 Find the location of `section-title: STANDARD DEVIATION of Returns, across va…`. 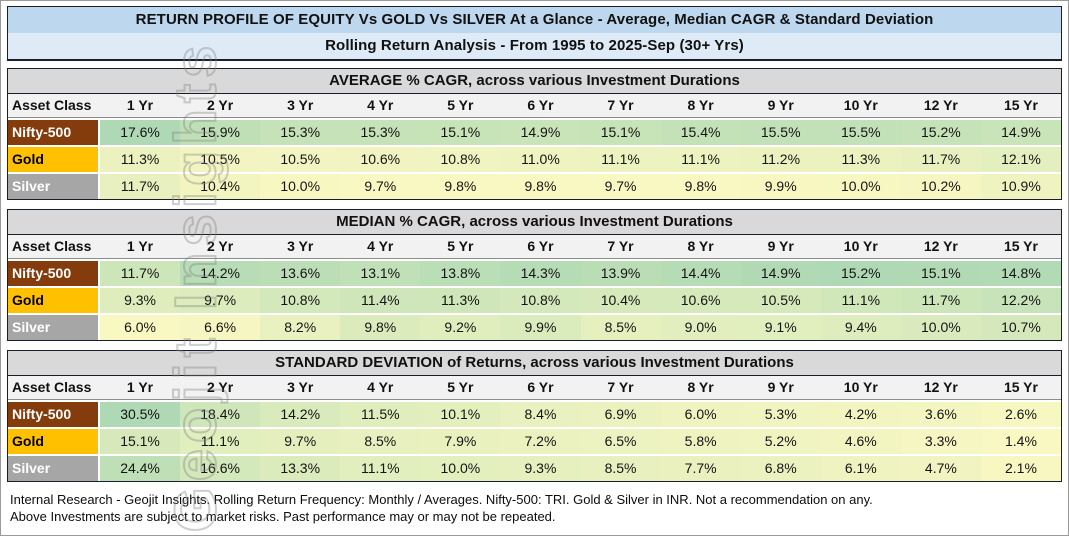

section-title: STANDARD DEVIATION of Returns, across va… is located at coordinates (534, 363).